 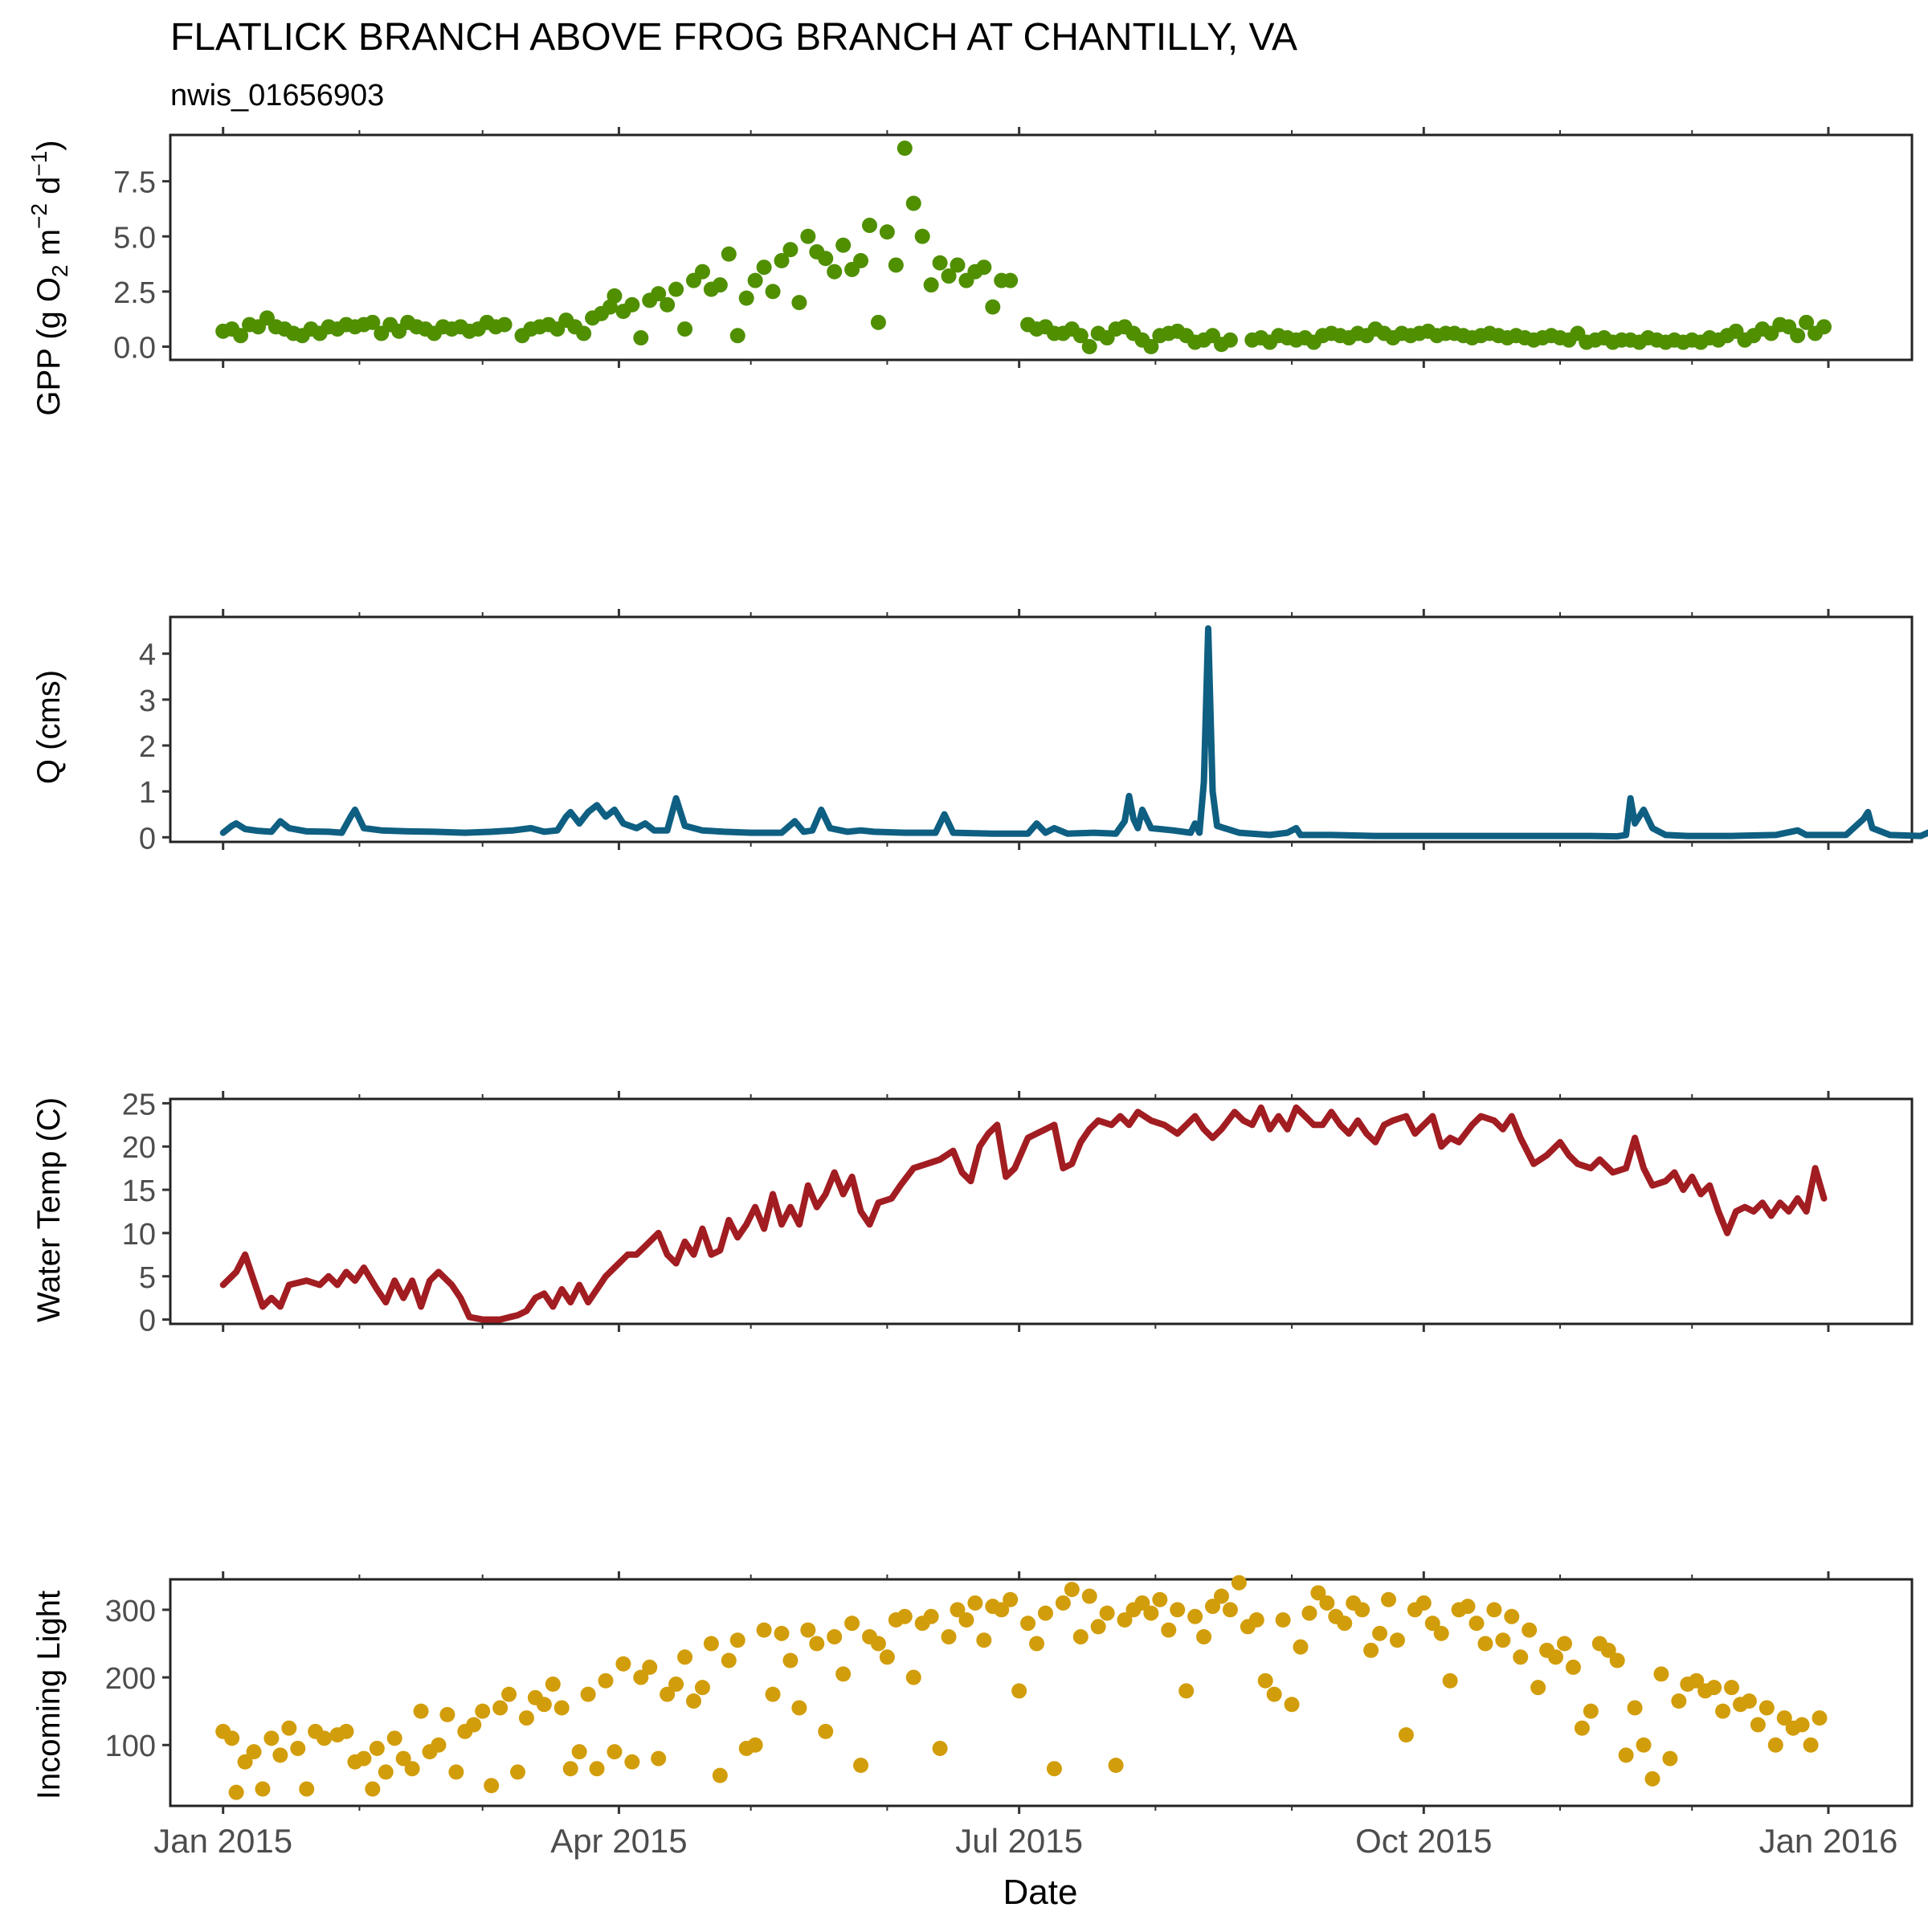 I want to click on gpp-ytick-label: 7.5, so click(x=134, y=183).